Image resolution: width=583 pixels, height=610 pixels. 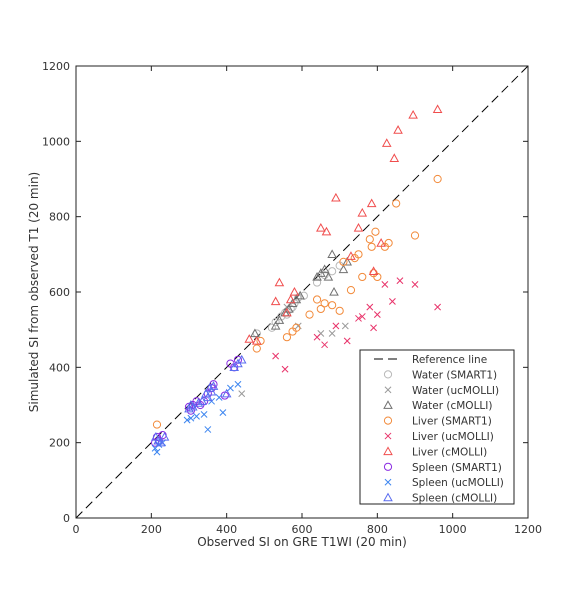 What do you see at coordinates (449, 452) in the screenshot?
I see `legend-label: Liver (cMOLLI)` at bounding box center [449, 452].